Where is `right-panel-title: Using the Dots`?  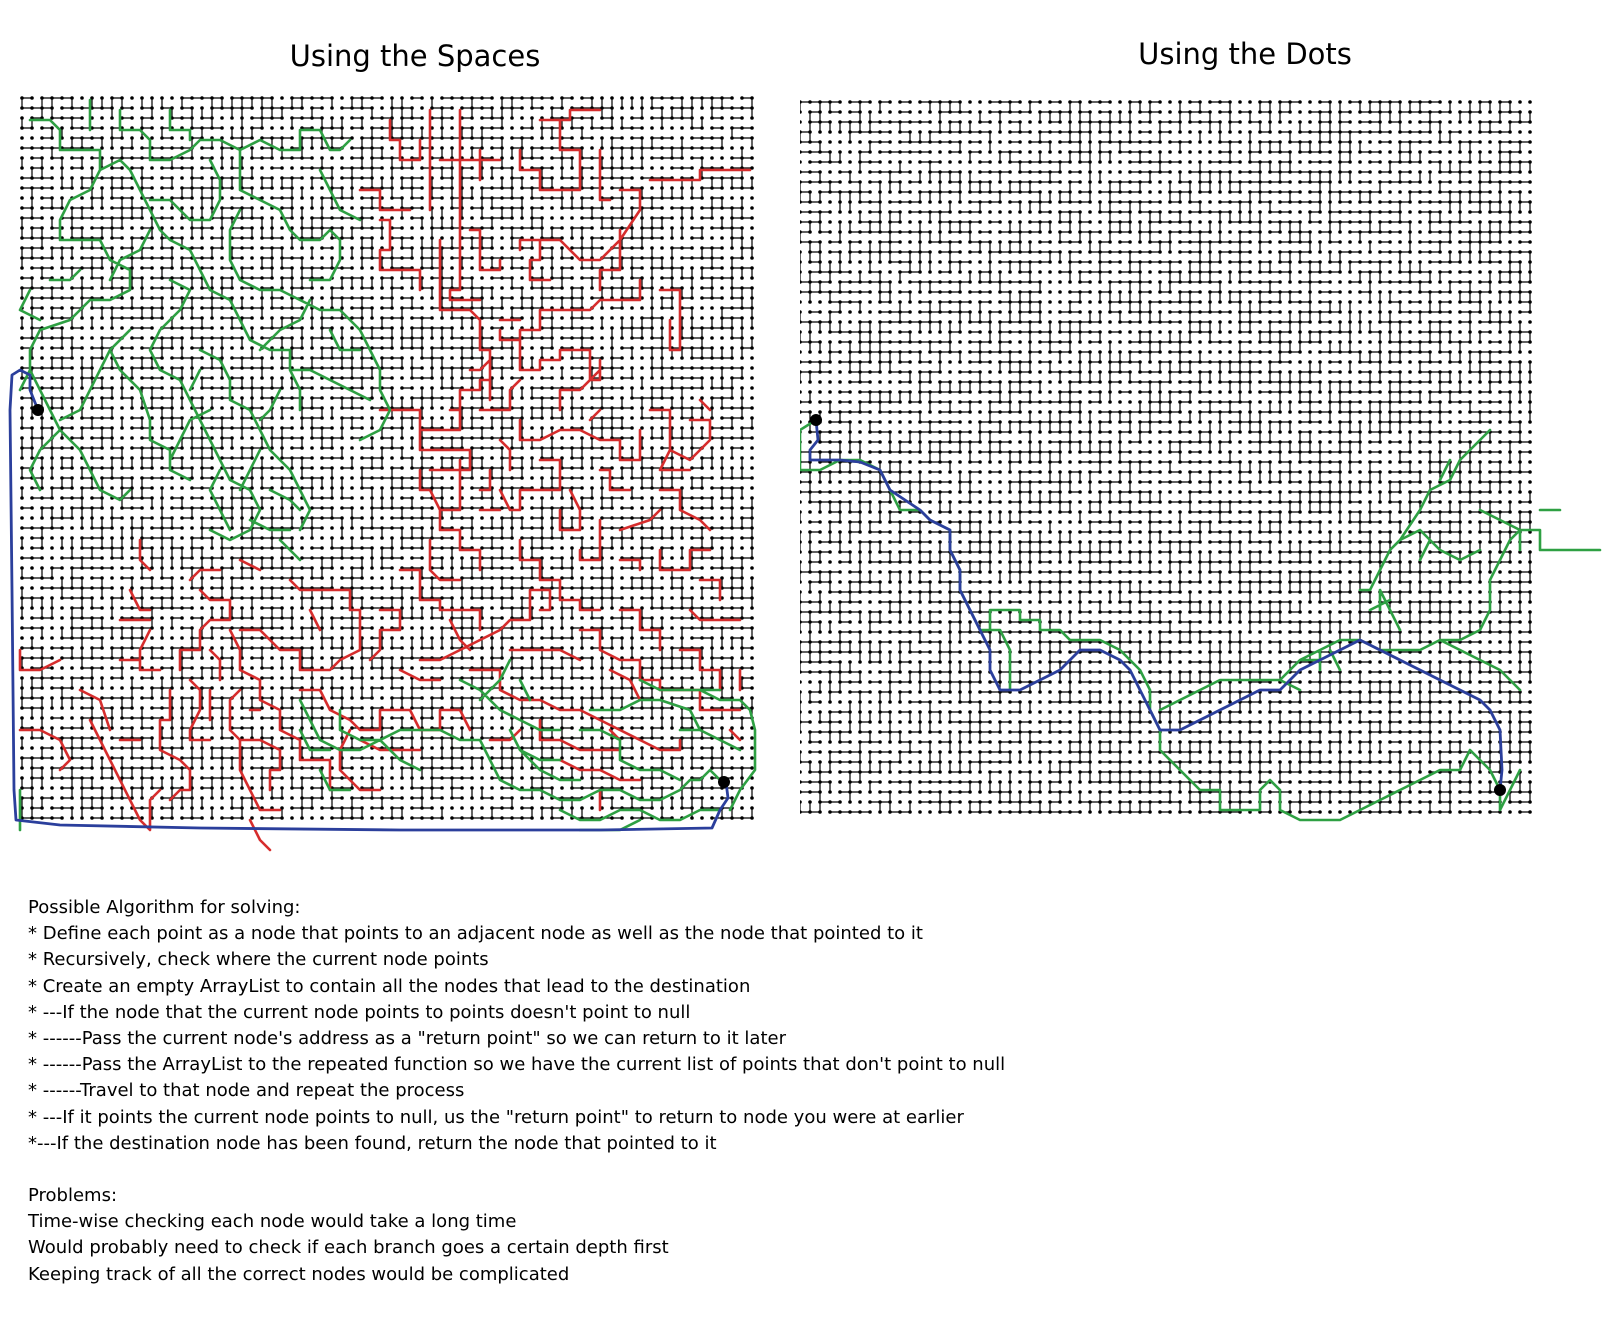 right-panel-title: Using the Dots is located at coordinates (1245, 54).